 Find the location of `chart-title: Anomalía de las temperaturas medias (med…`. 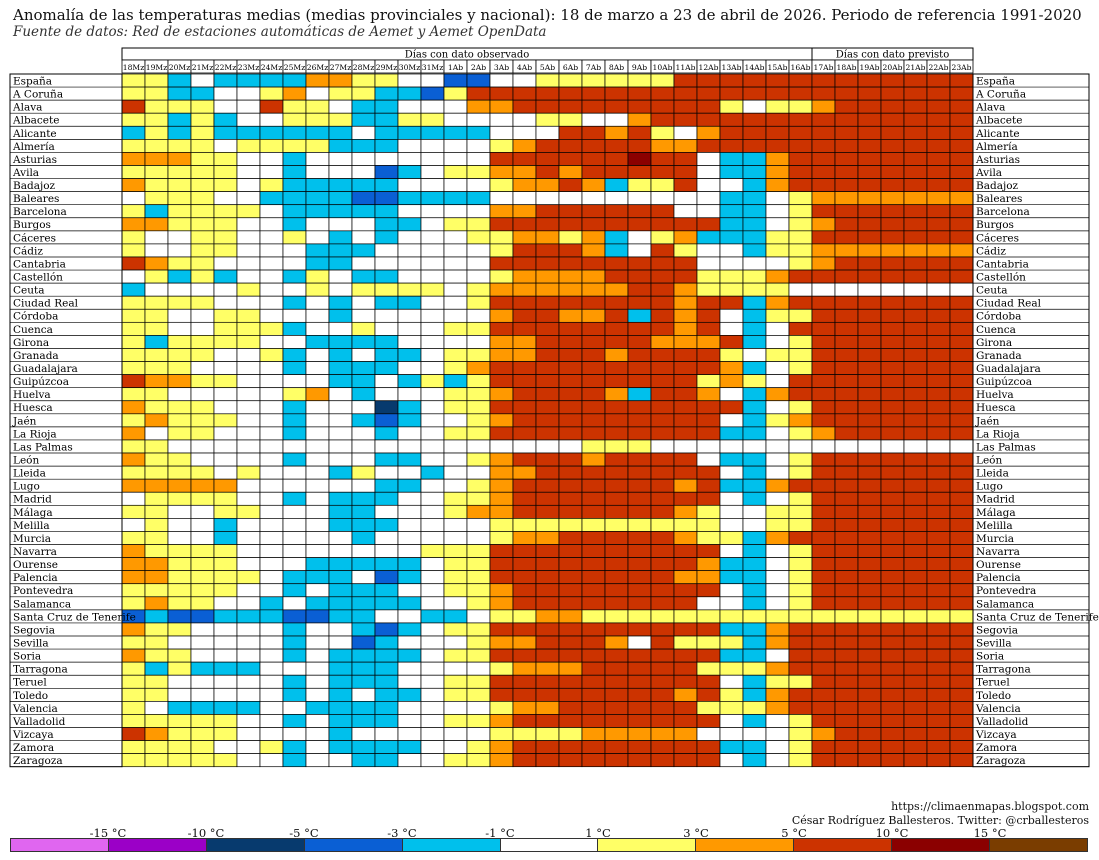

chart-title: Anomalía de las temperaturas medias (med… is located at coordinates (547, 15).